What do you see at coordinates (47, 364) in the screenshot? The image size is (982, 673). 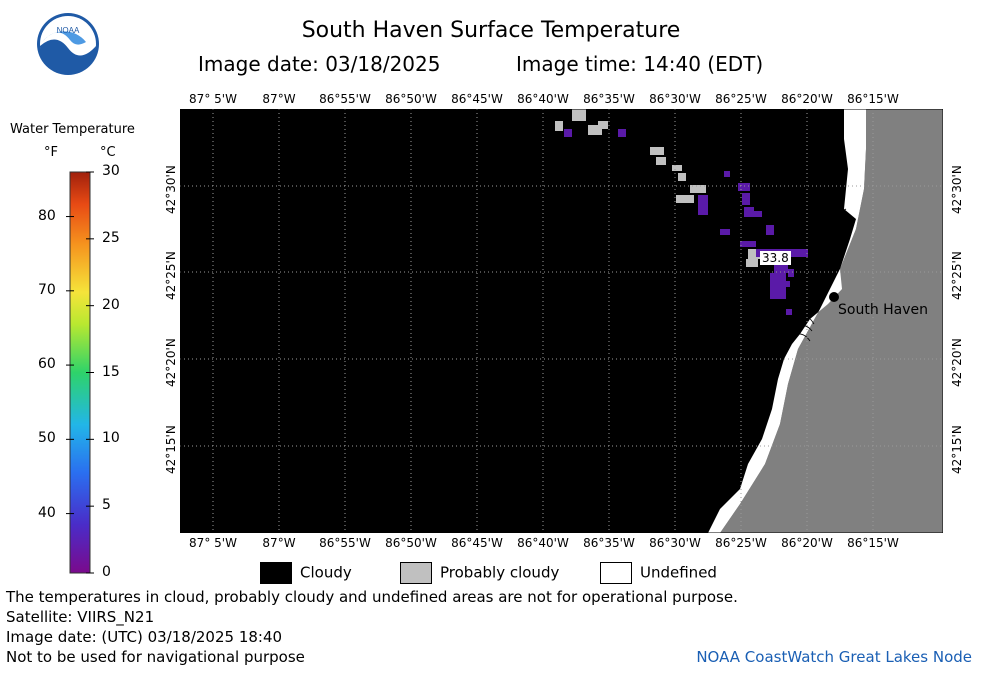 I see `fahrenheit-tick-label: 60` at bounding box center [47, 364].